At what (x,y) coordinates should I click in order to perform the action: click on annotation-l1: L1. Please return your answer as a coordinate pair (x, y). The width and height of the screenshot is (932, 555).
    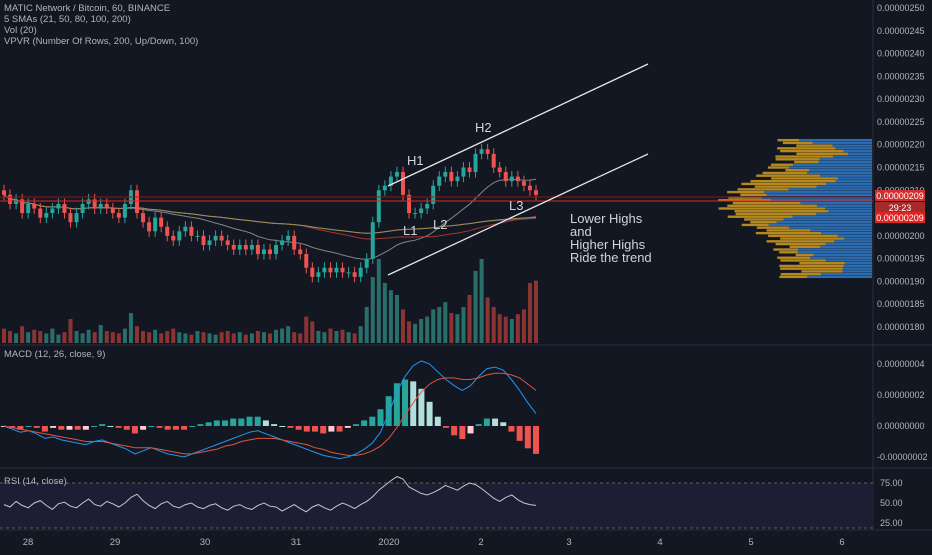
    Looking at the image, I should click on (410, 230).